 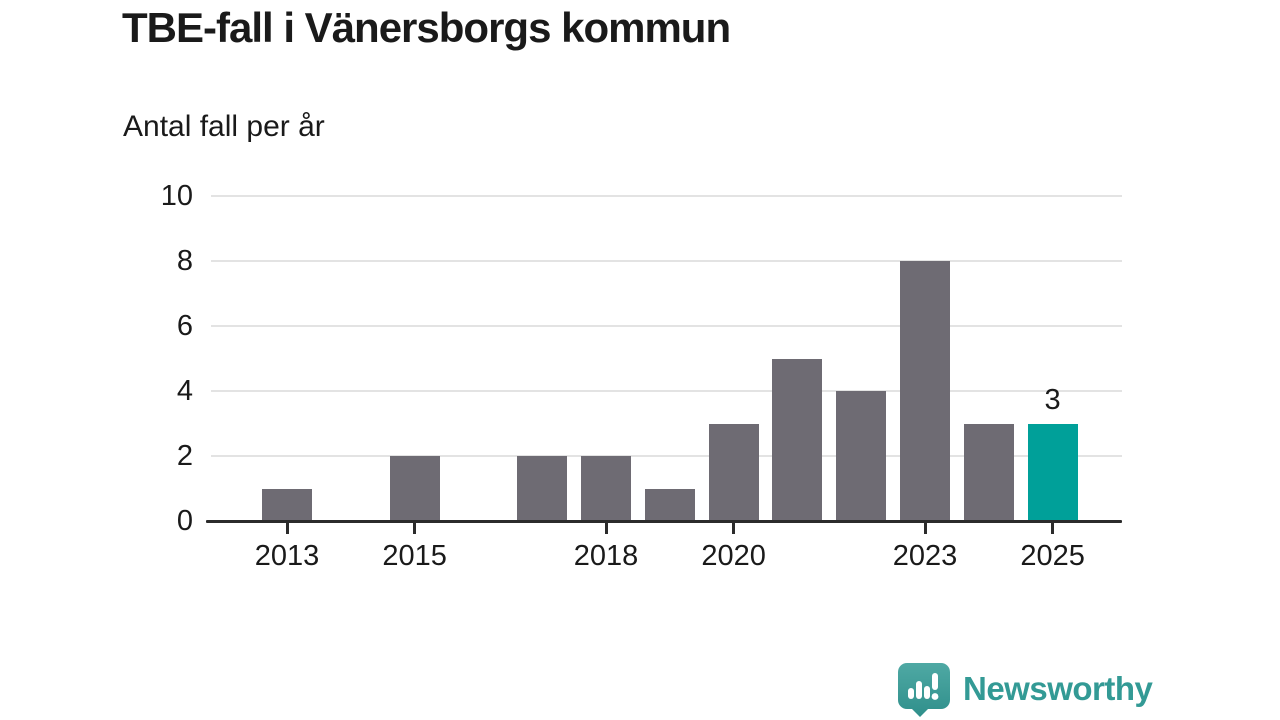 I want to click on newsworthy-logo-icon, so click(x=924, y=690).